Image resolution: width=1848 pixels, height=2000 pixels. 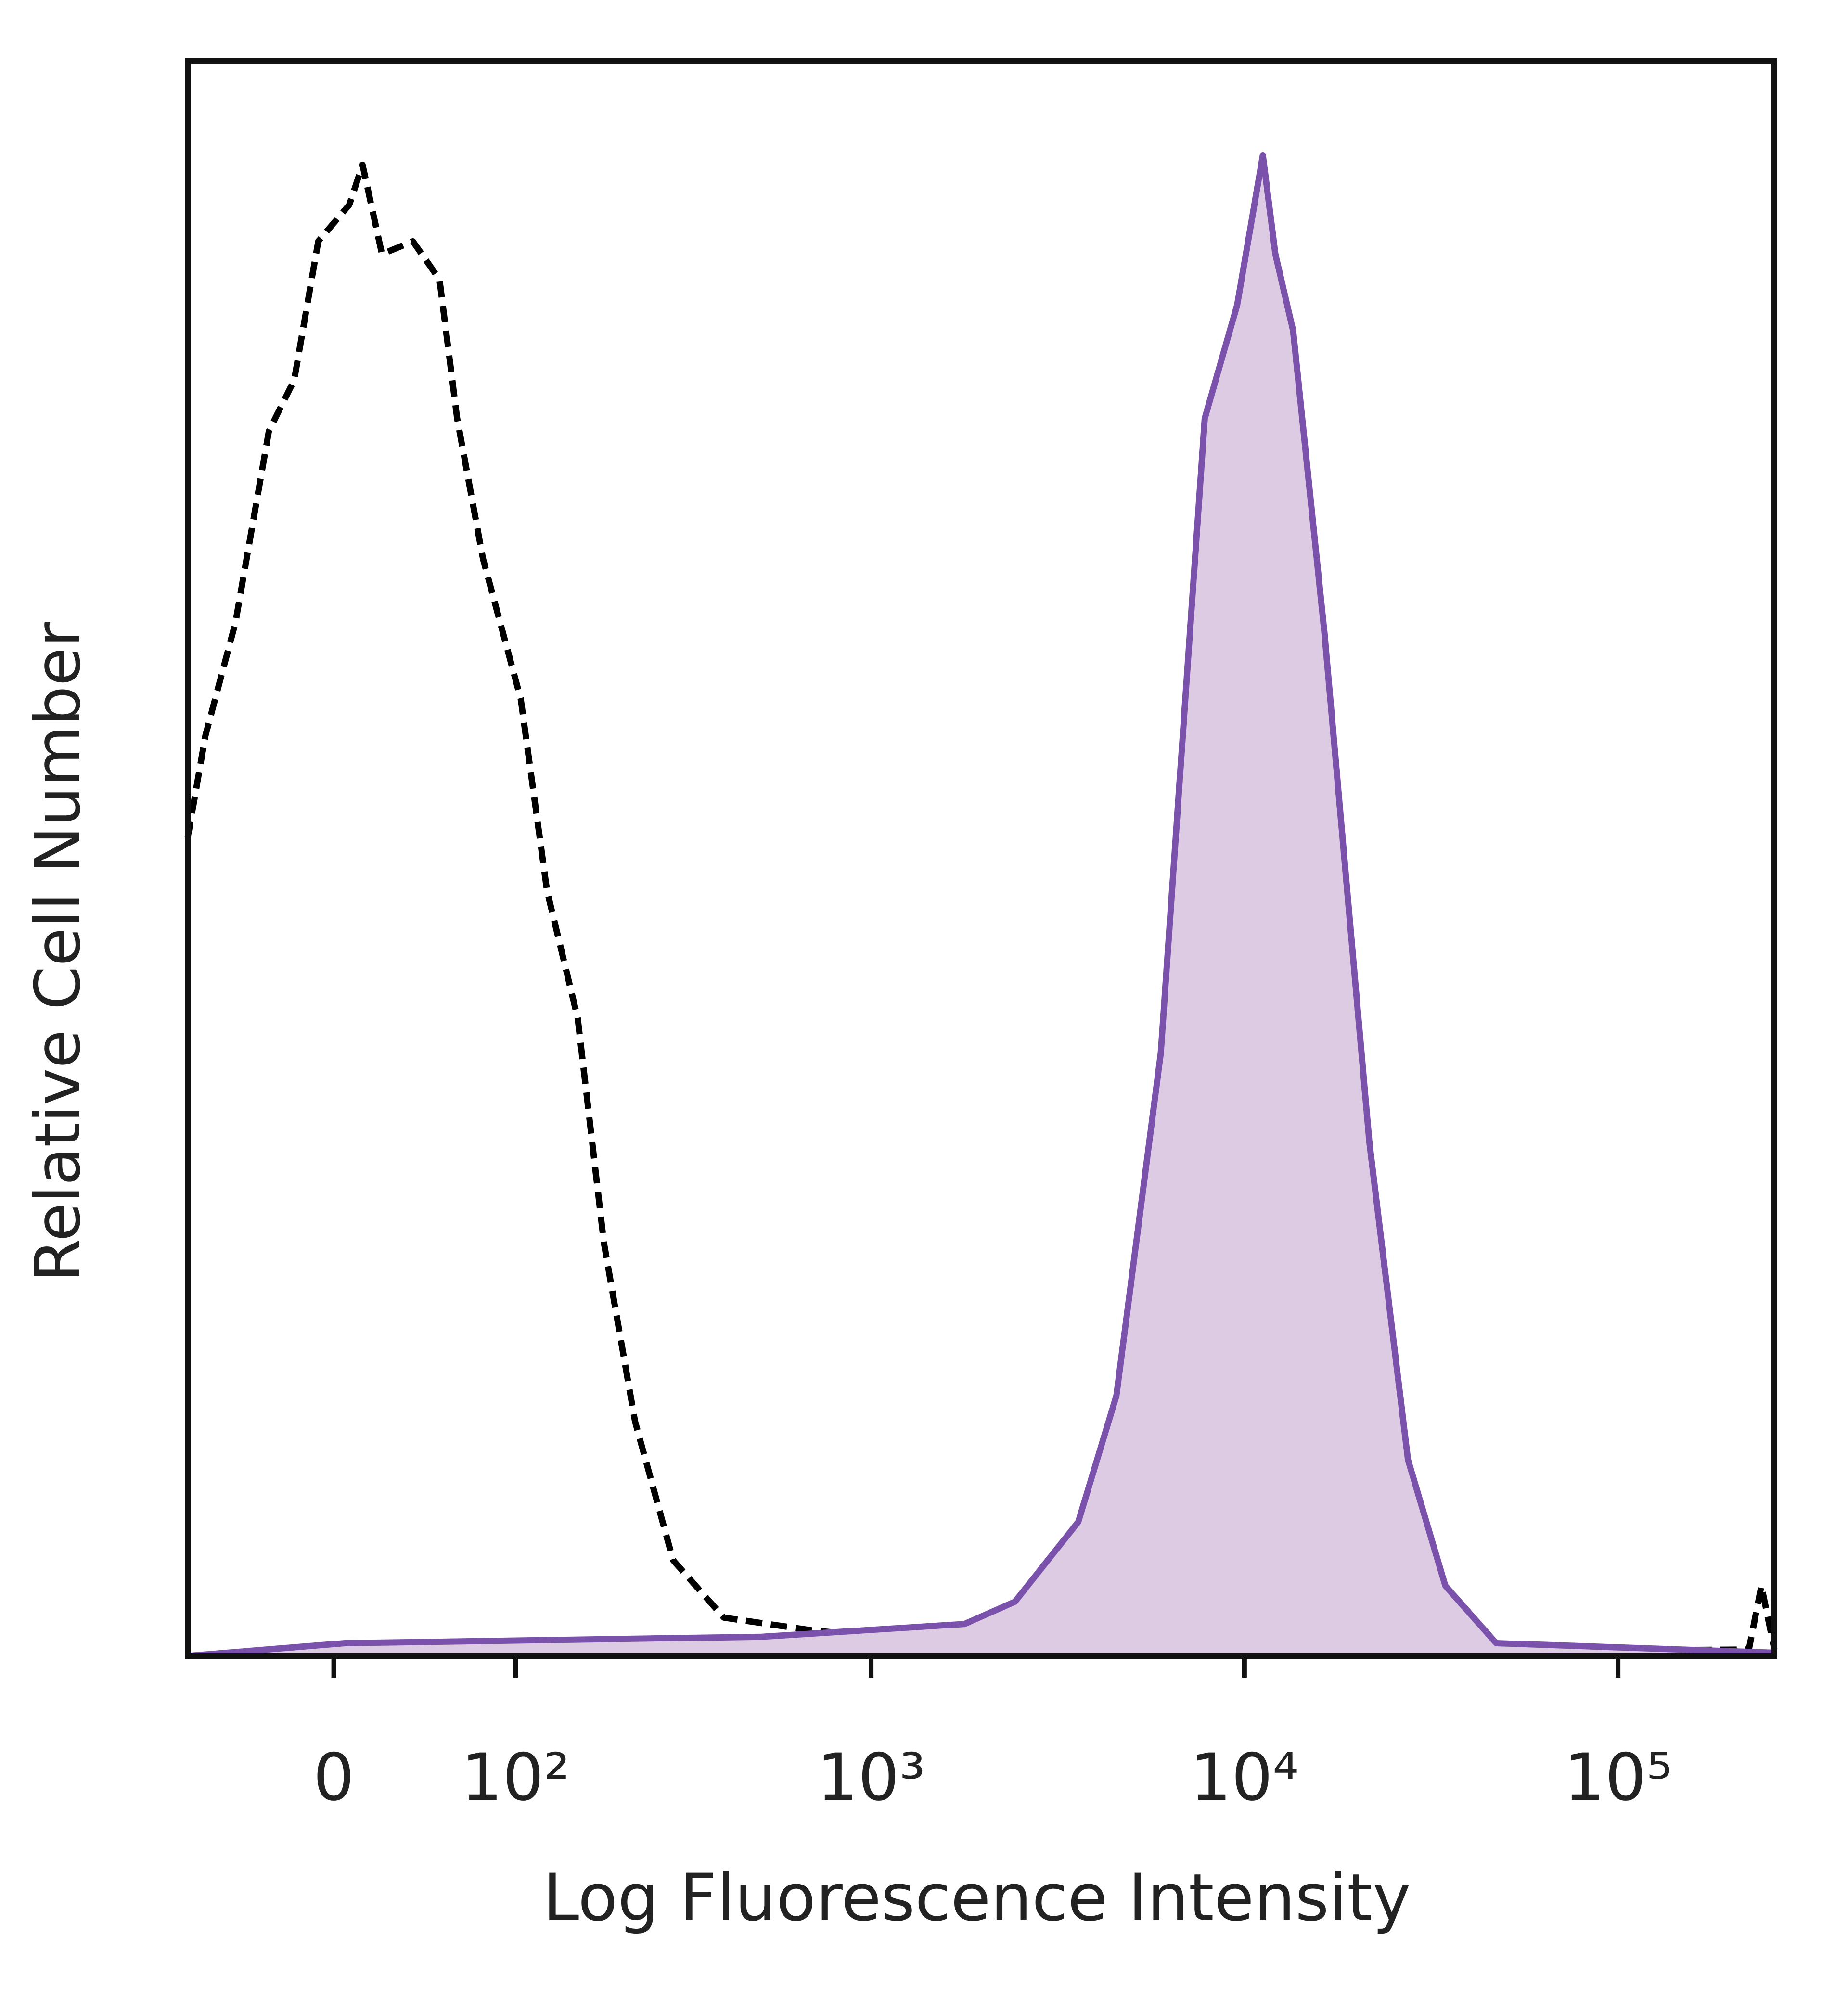 I want to click on x-tick-label: 10³, so click(x=871, y=1777).